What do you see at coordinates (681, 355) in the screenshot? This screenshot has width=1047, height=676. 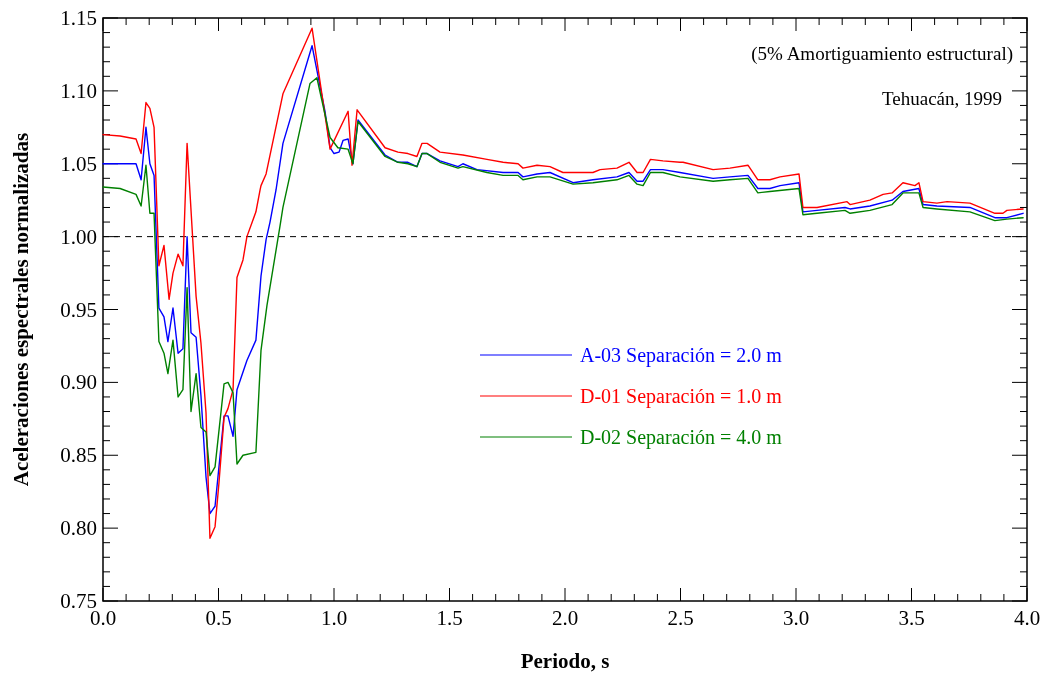 I see `legend-label: A-03 Separación = 2.0 m` at bounding box center [681, 355].